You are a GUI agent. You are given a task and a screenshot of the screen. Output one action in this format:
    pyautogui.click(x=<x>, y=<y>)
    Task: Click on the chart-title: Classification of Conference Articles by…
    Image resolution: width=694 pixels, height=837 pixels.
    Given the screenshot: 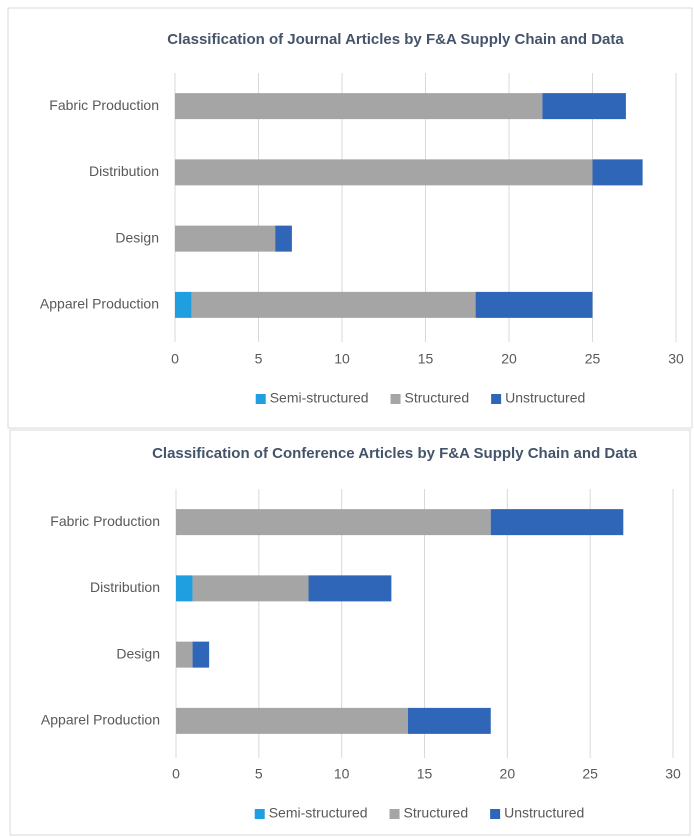 What is the action you would take?
    pyautogui.click(x=394, y=453)
    